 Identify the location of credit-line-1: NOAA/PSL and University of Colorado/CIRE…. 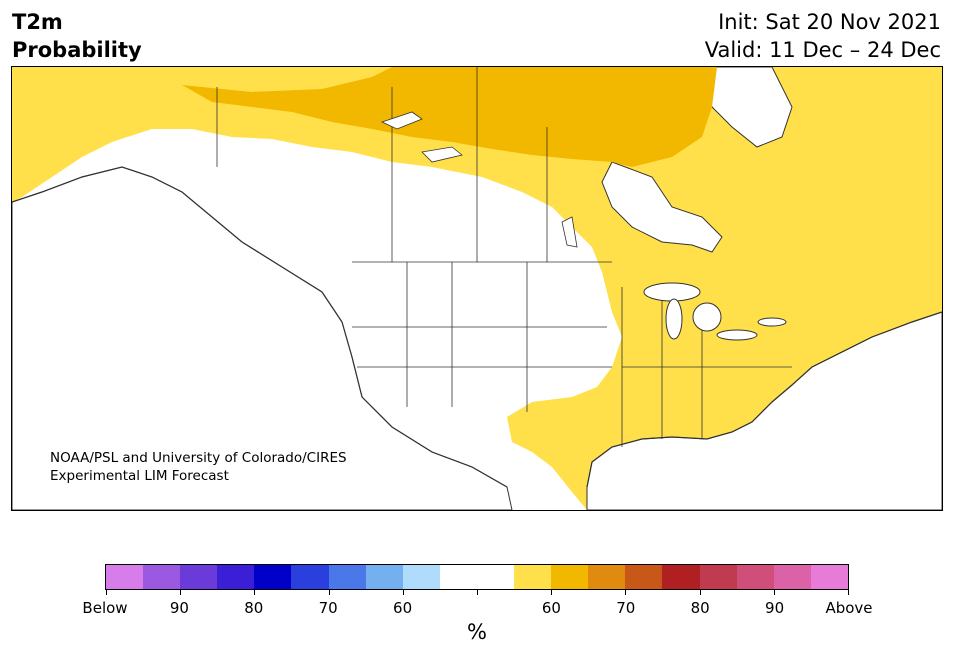
(198, 458).